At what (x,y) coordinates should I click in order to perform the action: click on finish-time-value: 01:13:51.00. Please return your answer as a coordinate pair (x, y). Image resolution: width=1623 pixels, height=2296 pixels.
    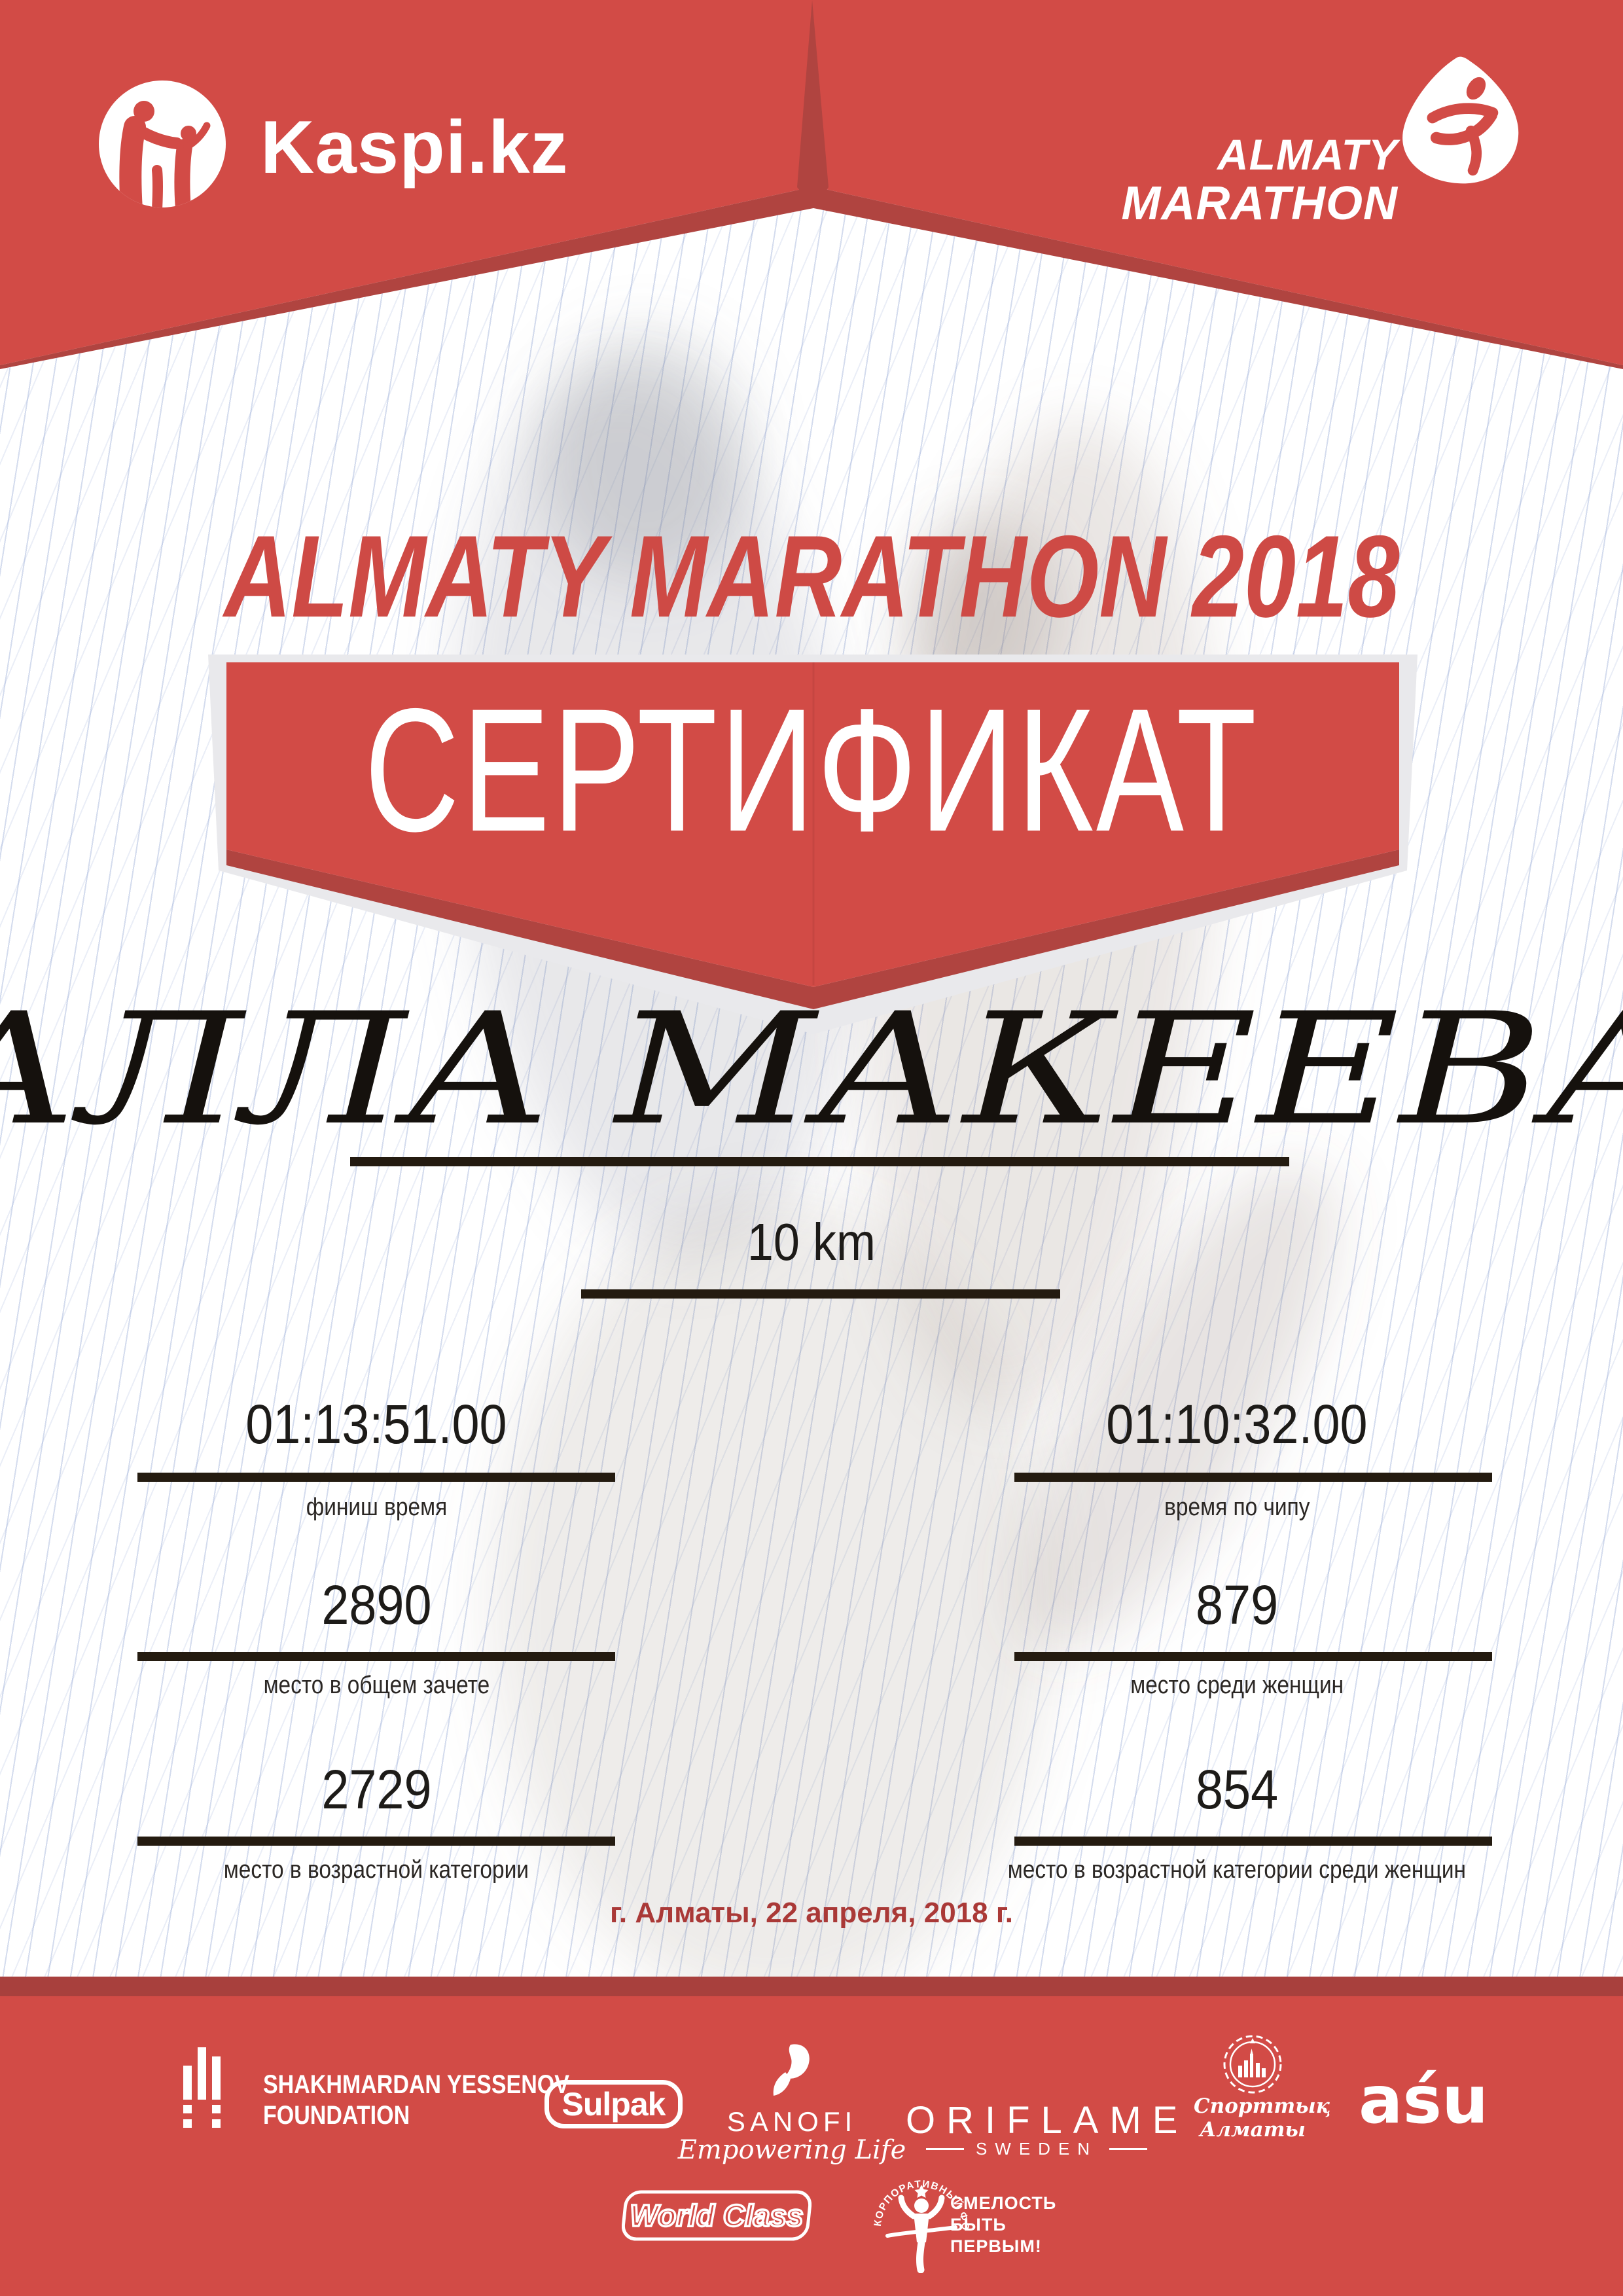
    Looking at the image, I should click on (376, 1424).